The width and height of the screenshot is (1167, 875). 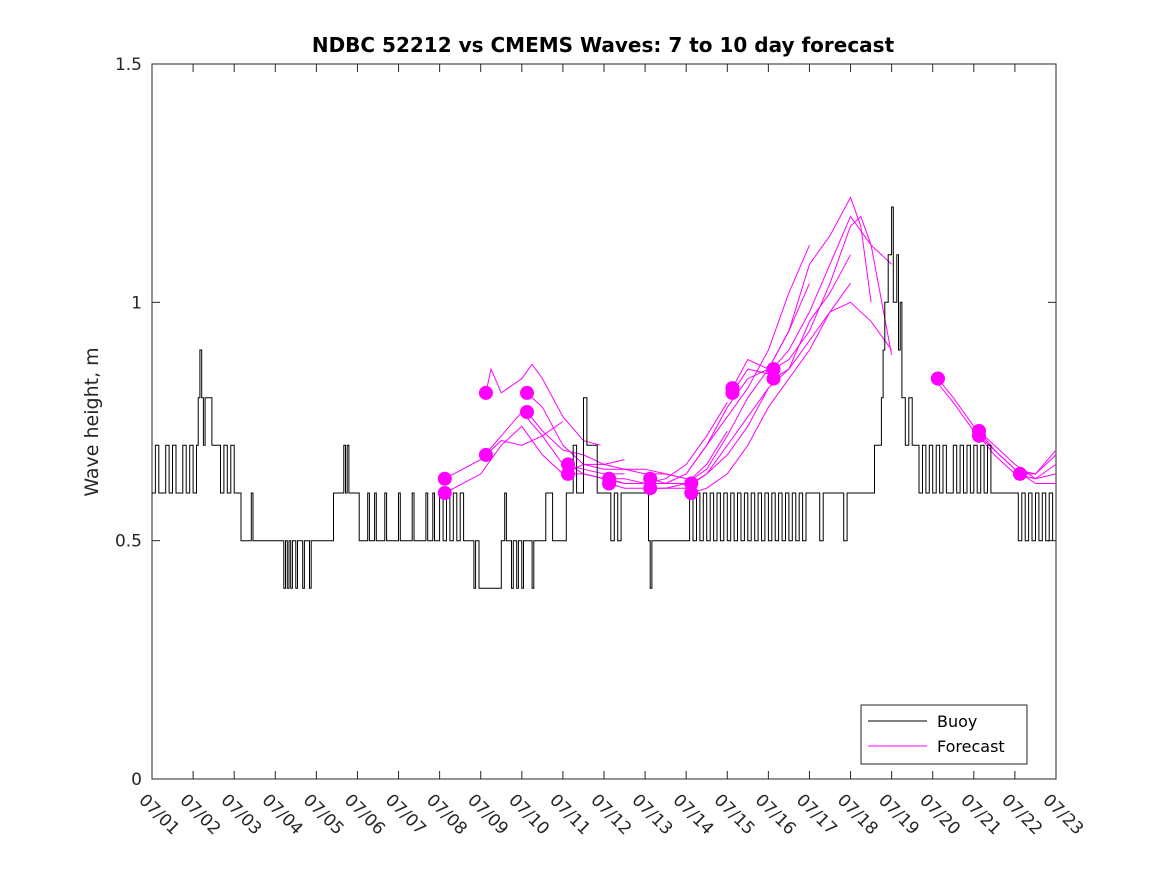 I want to click on x-tick-label: 07/17, so click(x=816, y=814).